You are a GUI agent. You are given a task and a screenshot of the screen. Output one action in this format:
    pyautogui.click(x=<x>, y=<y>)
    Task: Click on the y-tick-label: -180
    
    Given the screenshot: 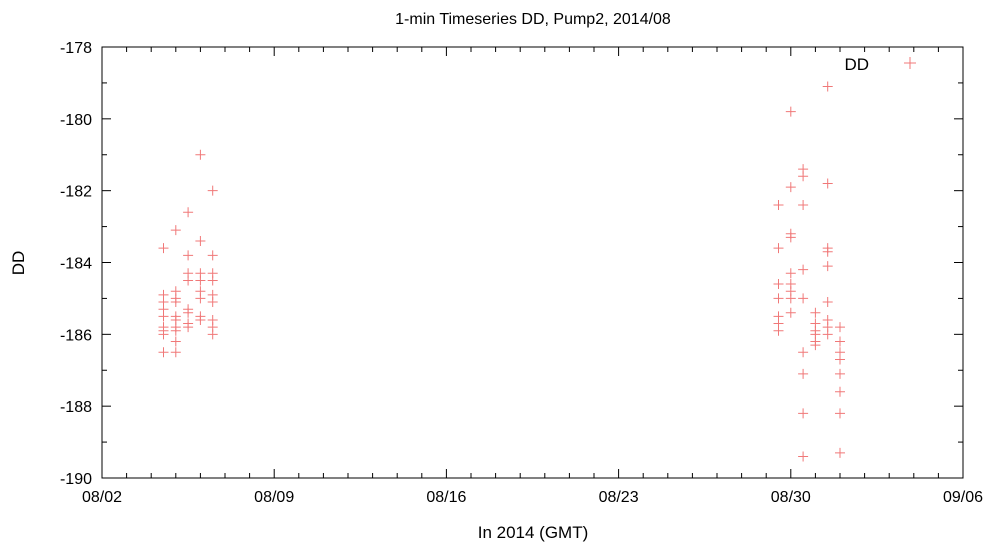 What is the action you would take?
    pyautogui.click(x=76, y=120)
    